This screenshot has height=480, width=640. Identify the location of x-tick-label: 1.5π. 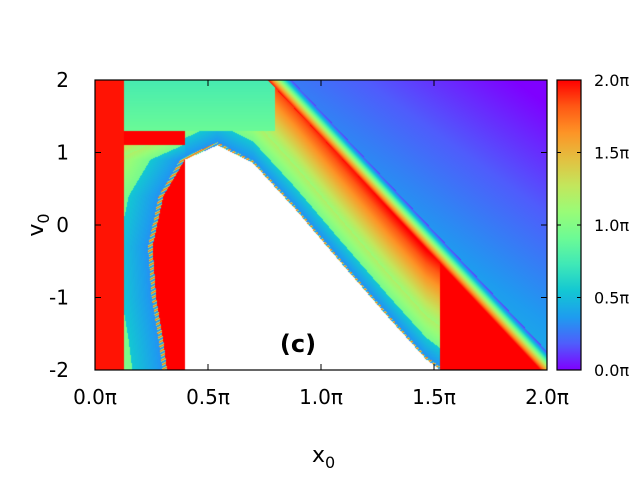
(434, 397).